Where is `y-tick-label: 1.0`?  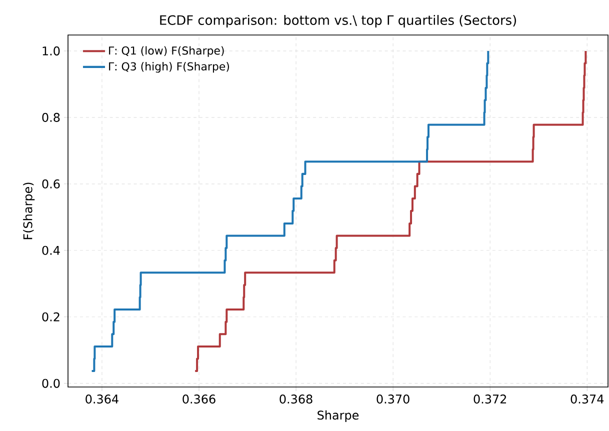
y-tick-label: 1.0 is located at coordinates (51, 51).